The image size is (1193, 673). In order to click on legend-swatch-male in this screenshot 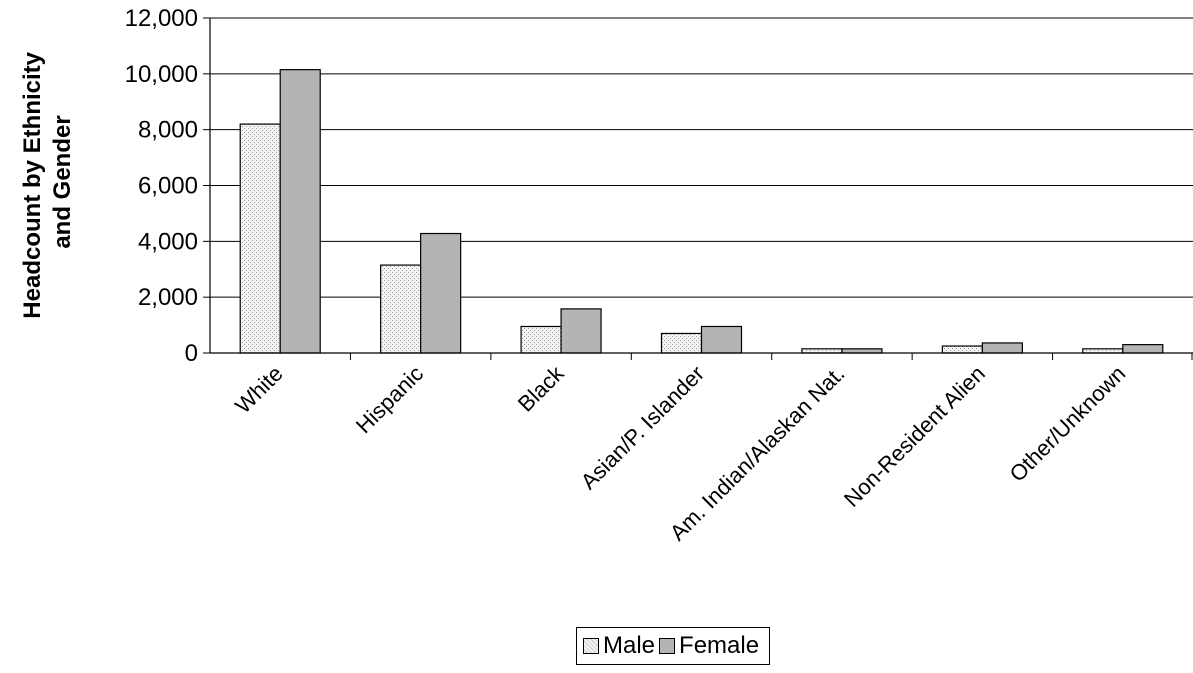, I will do `click(591, 646)`.